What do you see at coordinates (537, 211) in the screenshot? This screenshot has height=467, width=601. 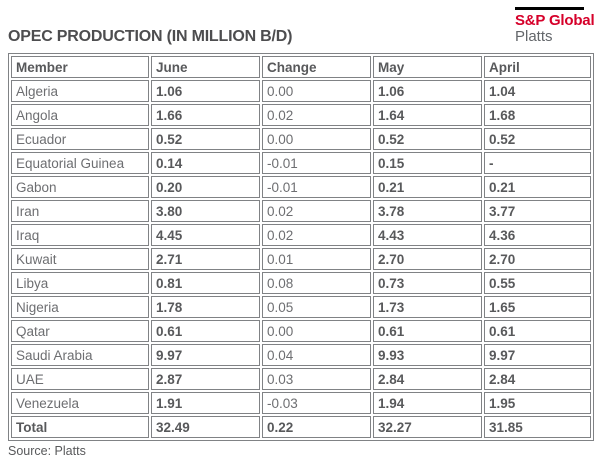 I see `value-cell: 3.77` at bounding box center [537, 211].